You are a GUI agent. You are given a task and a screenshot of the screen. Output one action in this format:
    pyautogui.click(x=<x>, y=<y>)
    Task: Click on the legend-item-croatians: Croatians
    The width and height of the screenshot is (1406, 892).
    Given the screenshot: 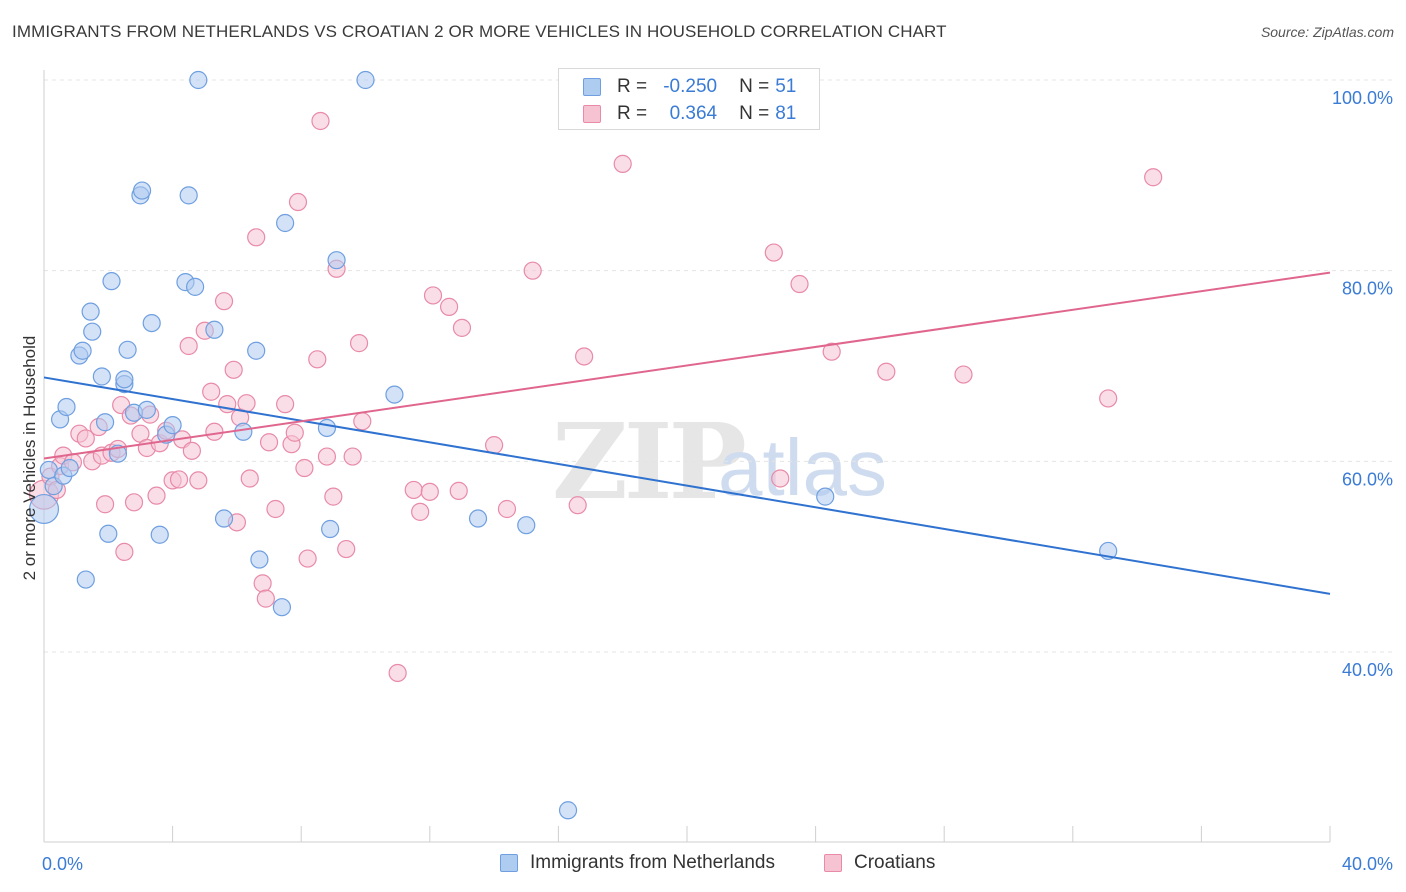 What is the action you would take?
    pyautogui.click(x=879, y=863)
    